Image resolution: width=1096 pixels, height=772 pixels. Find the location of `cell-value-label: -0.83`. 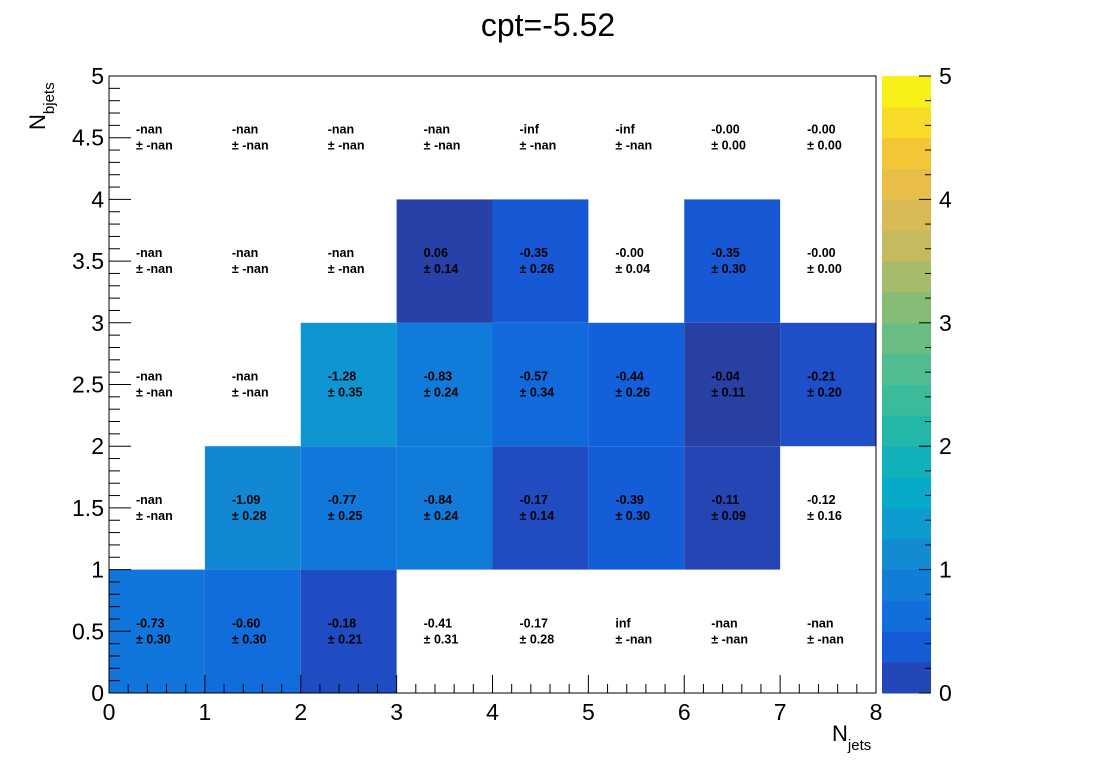

cell-value-label: -0.83 is located at coordinates (438, 377).